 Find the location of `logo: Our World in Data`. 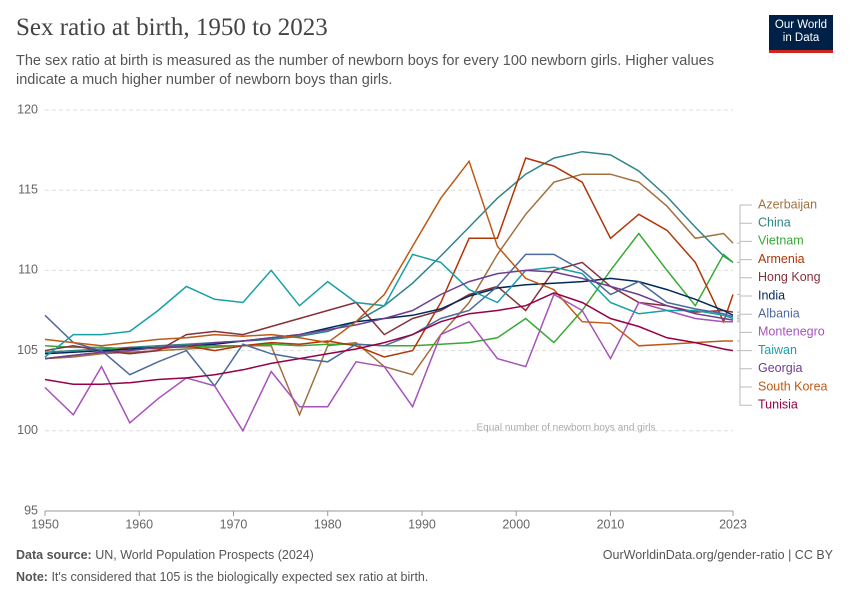

logo: Our World in Data is located at coordinates (801, 34).